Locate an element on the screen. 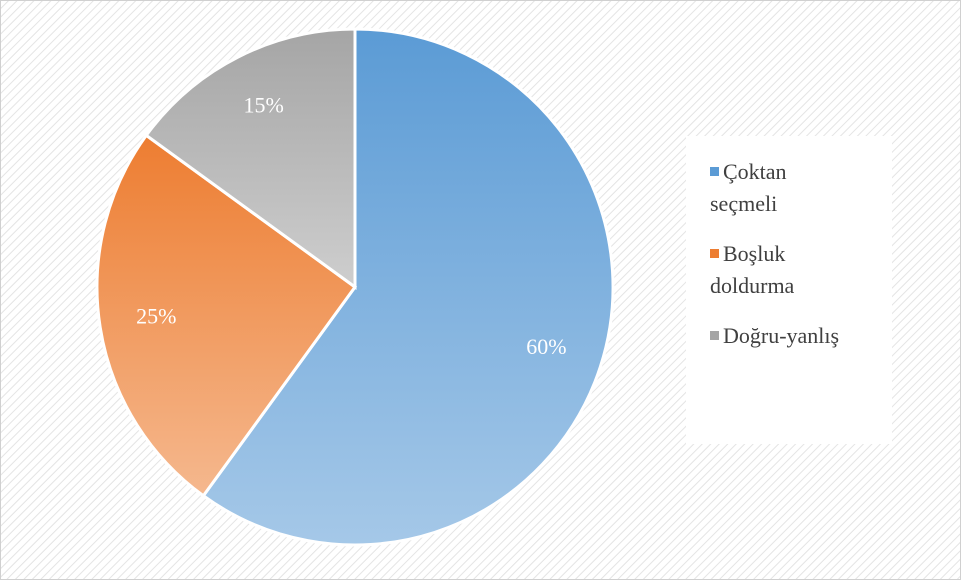 This screenshot has height=580, width=961. legend-label: Doğru-yanlış is located at coordinates (781, 335).